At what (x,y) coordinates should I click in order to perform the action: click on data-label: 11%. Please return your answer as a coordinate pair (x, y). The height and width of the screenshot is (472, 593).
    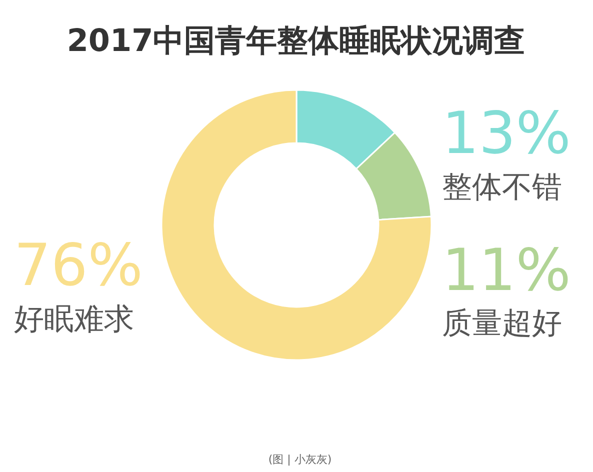
    Looking at the image, I should click on (506, 270).